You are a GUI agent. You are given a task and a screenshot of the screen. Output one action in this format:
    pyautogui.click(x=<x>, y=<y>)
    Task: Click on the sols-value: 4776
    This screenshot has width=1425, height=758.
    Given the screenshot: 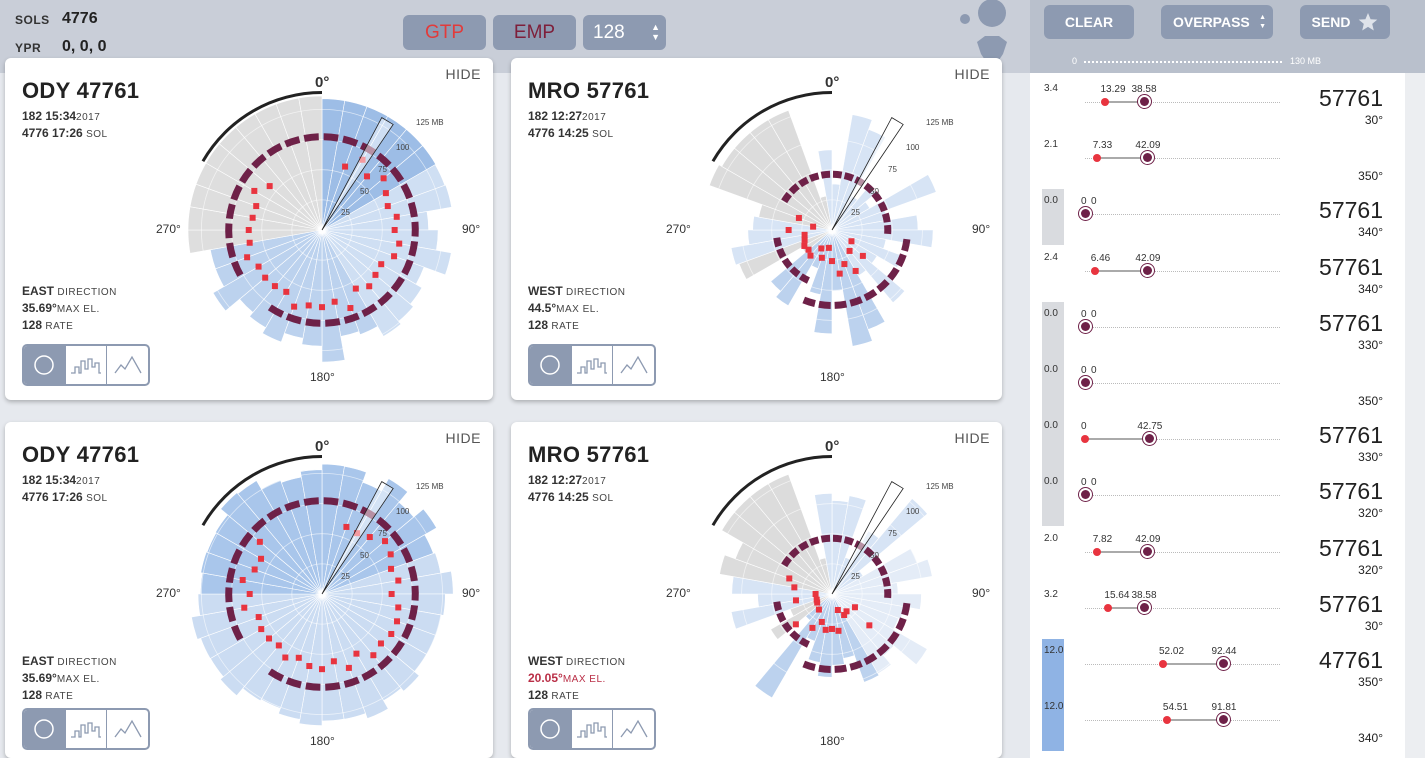 What is the action you would take?
    pyautogui.click(x=80, y=18)
    